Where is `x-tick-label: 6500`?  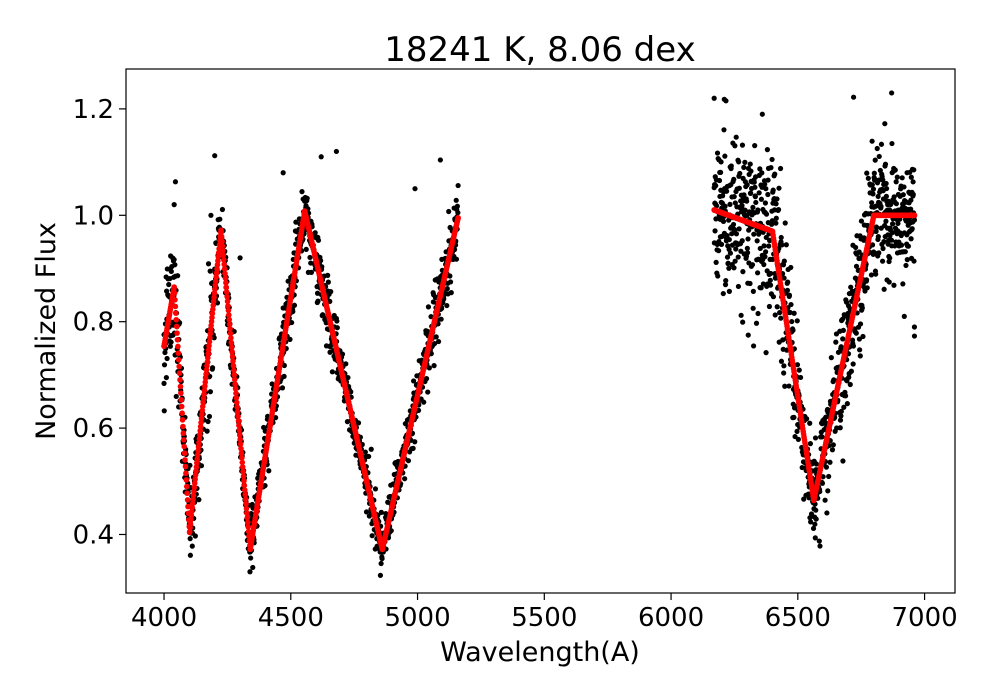
x-tick-label: 6500 is located at coordinates (798, 618).